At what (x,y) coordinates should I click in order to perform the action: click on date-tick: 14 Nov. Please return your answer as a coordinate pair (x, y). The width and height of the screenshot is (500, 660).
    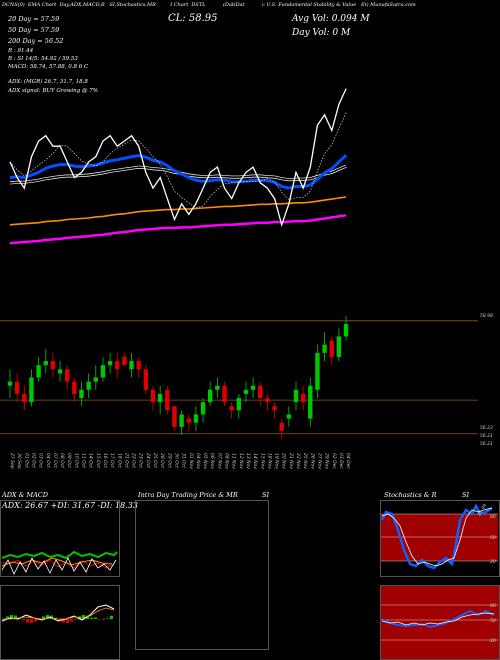
    Looking at the image, I should click on (255, 461).